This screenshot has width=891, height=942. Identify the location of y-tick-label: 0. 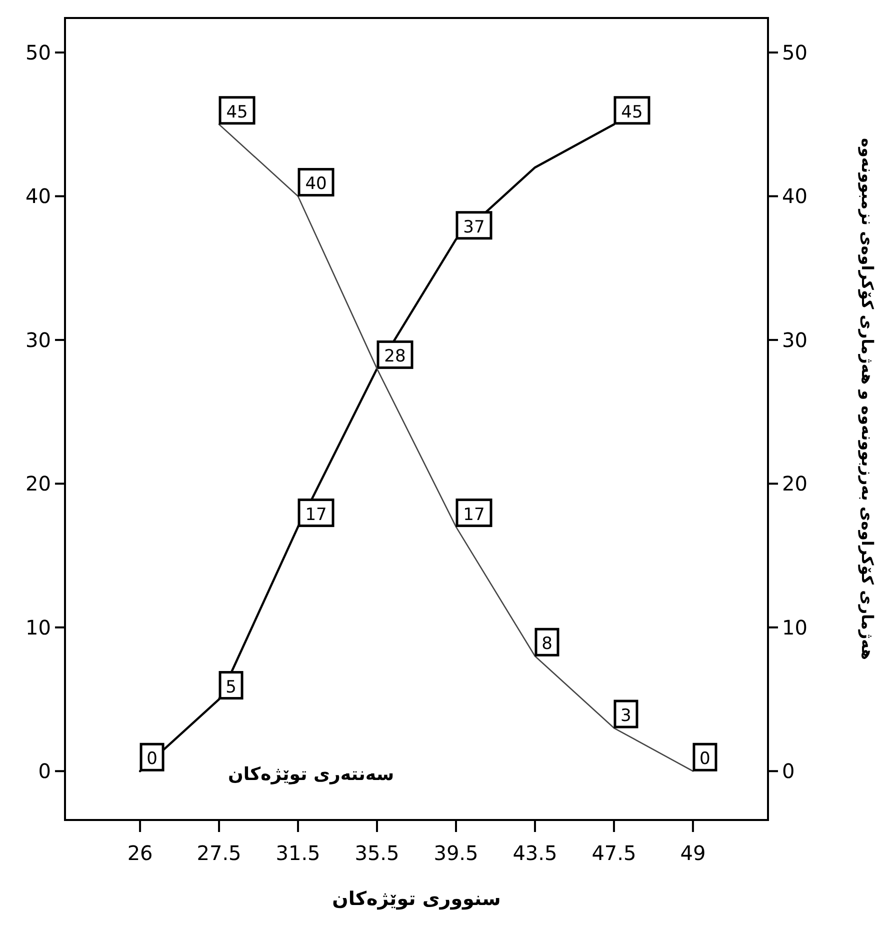
(44, 771).